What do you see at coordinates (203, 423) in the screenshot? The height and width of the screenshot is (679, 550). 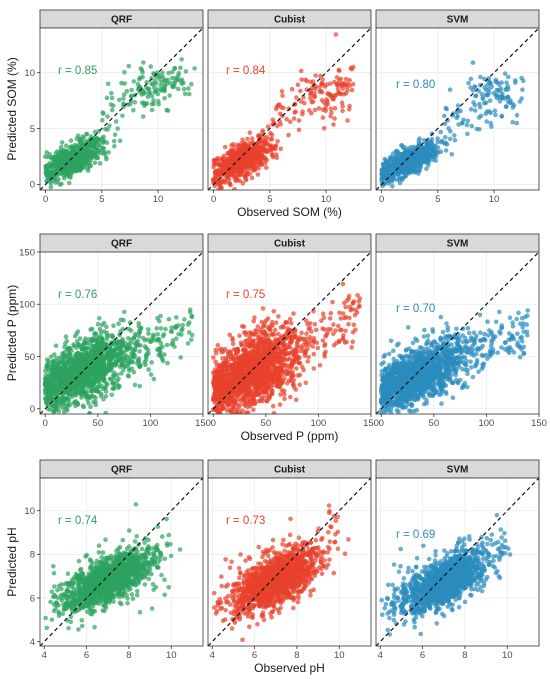 I see `x-tick-label: 150` at bounding box center [203, 423].